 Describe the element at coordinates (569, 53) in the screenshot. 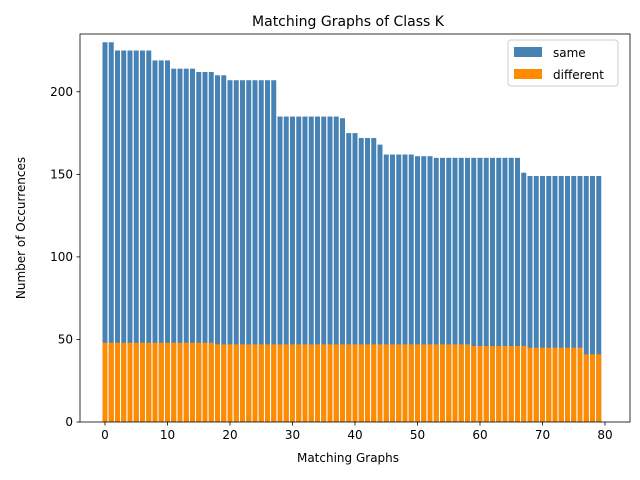

I see `legend-label-same: same` at that location.